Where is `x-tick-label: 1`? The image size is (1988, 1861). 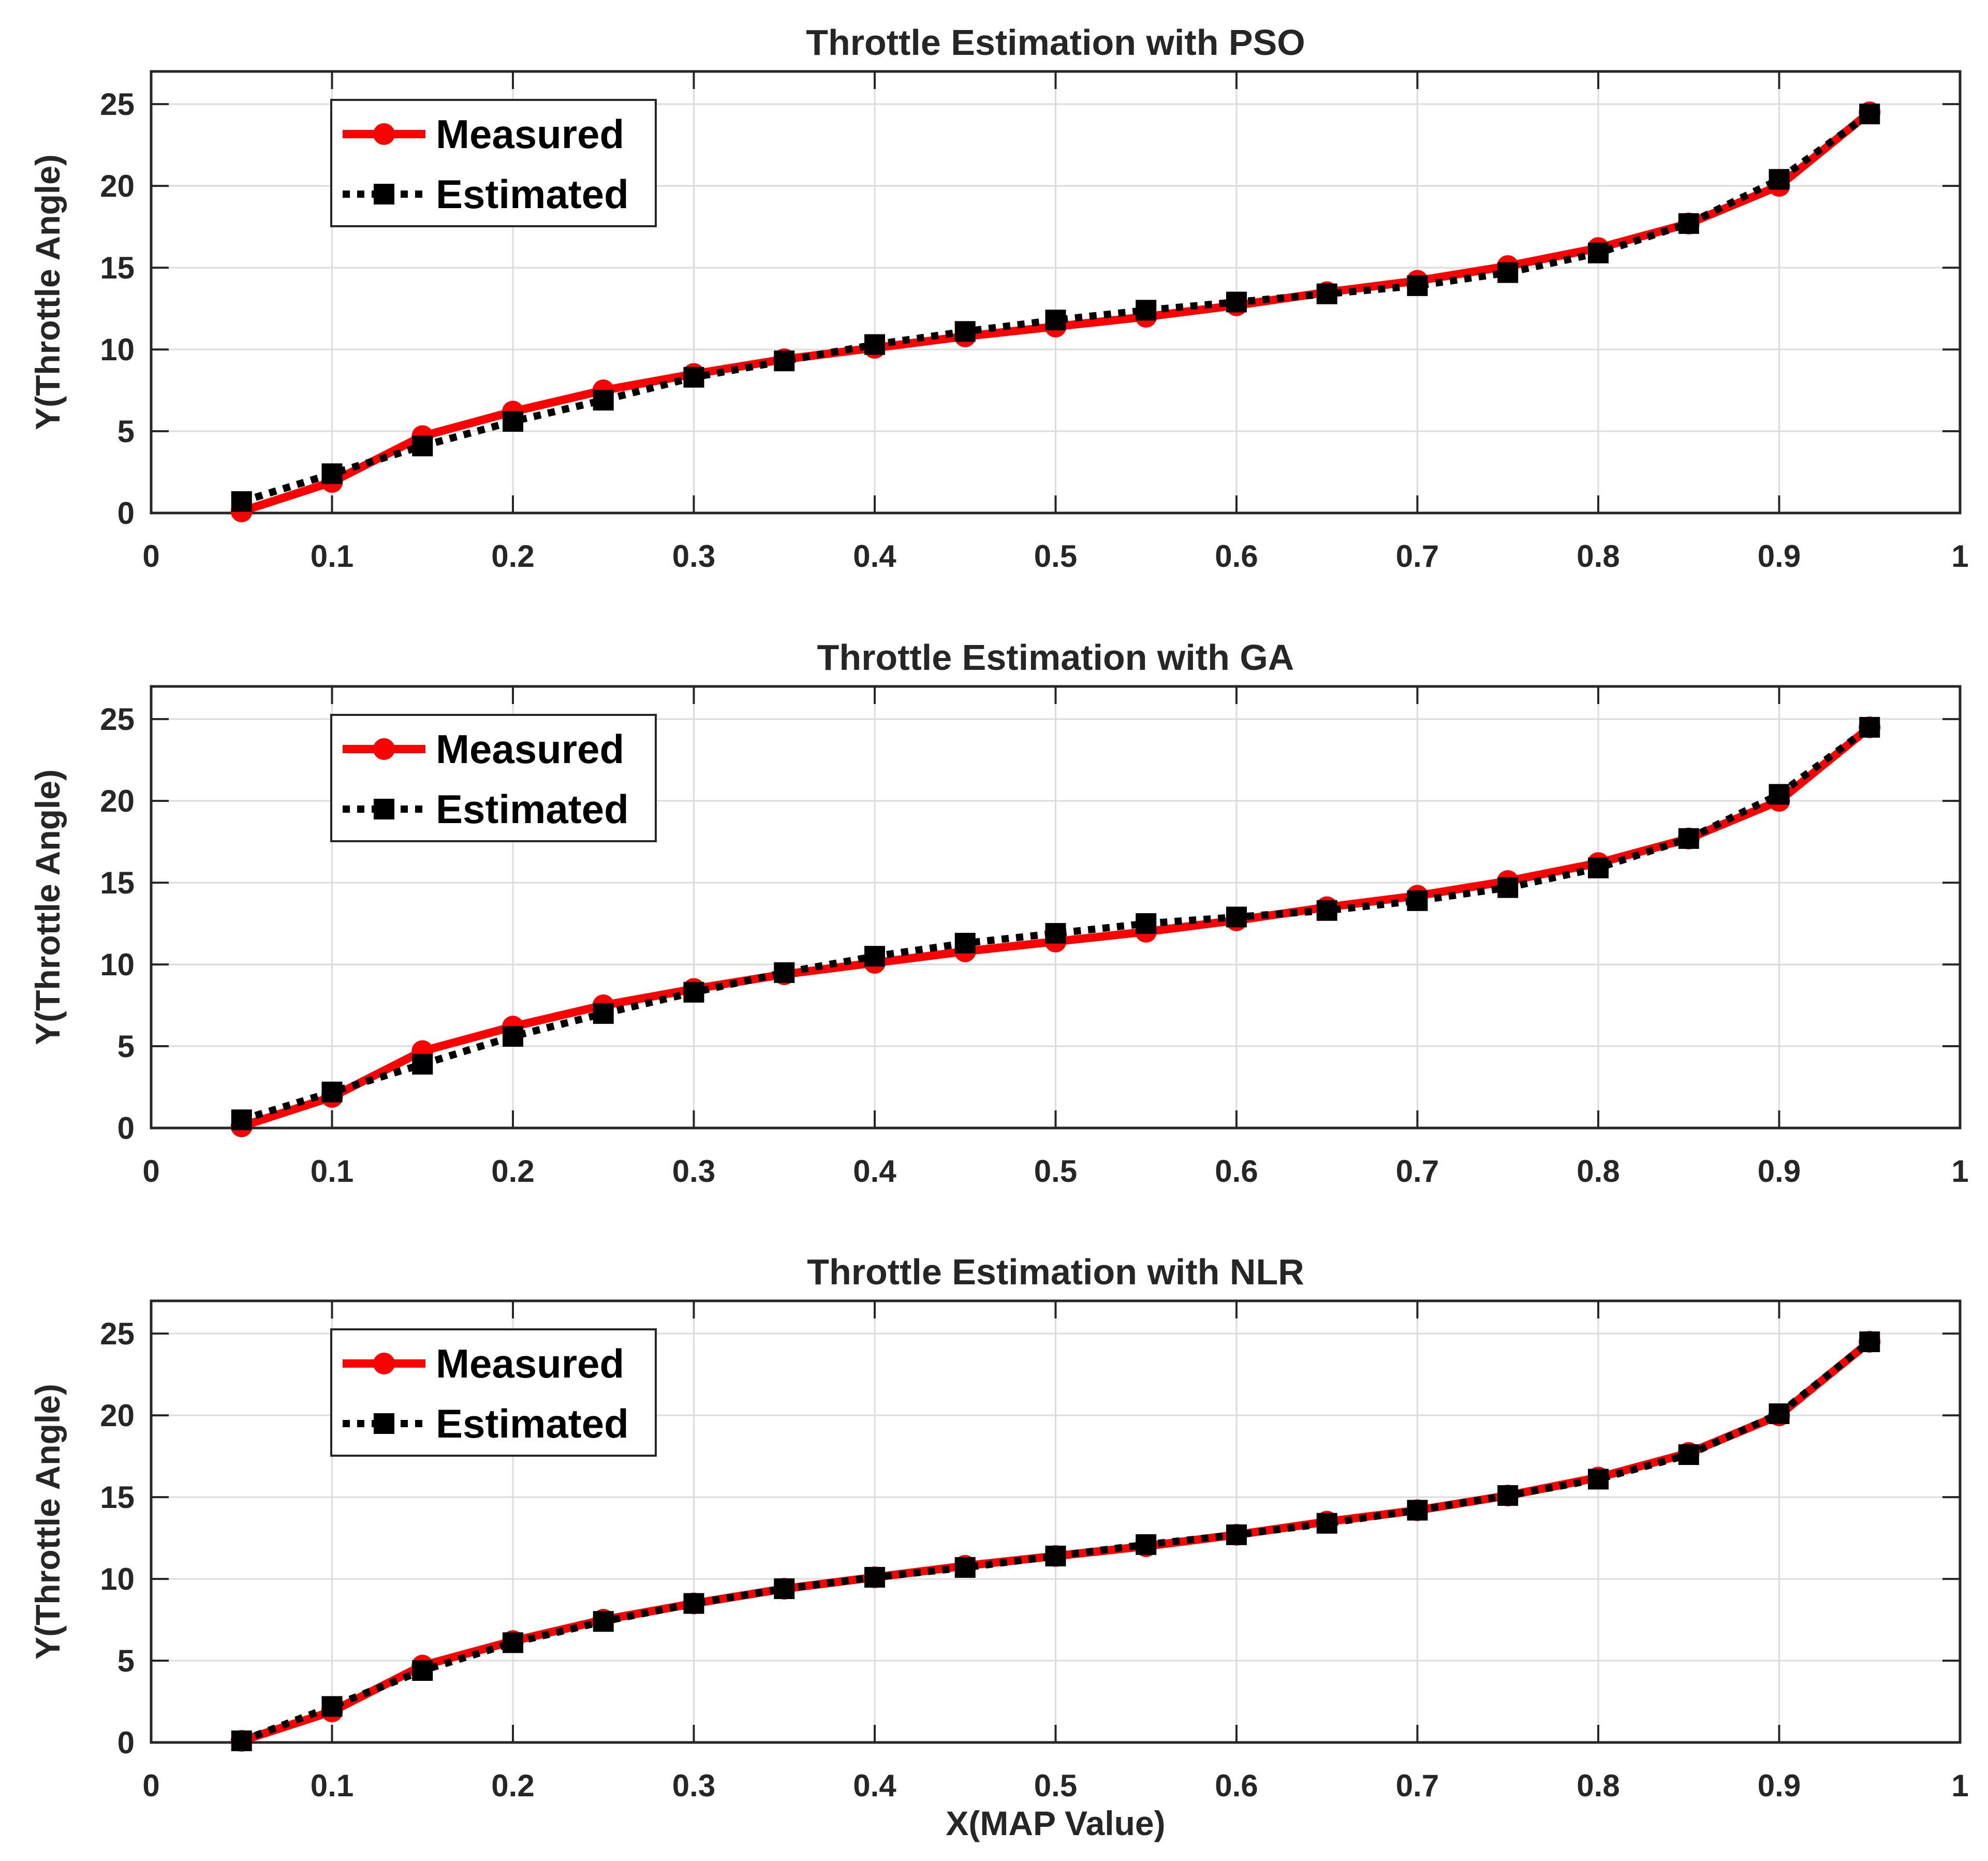 x-tick-label: 1 is located at coordinates (1959, 556).